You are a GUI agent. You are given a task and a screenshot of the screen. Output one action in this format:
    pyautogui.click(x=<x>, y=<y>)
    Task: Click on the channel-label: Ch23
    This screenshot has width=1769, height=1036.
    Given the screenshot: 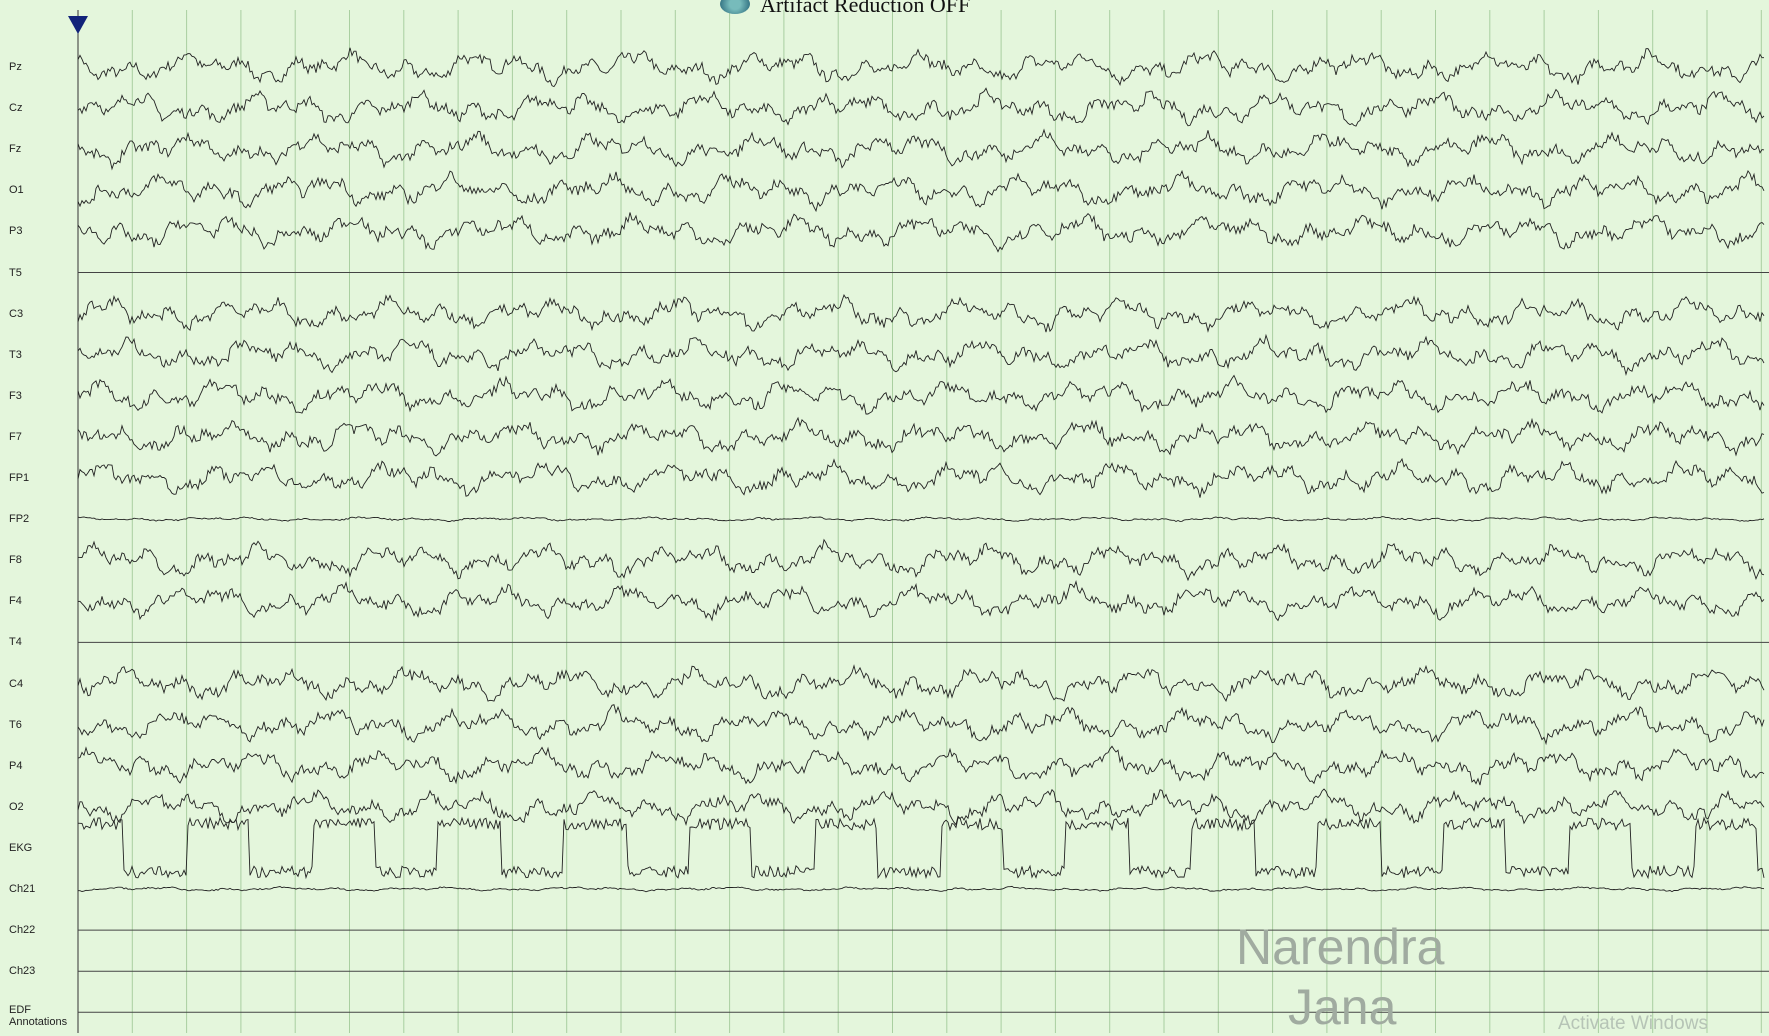 What is the action you would take?
    pyautogui.click(x=22, y=971)
    